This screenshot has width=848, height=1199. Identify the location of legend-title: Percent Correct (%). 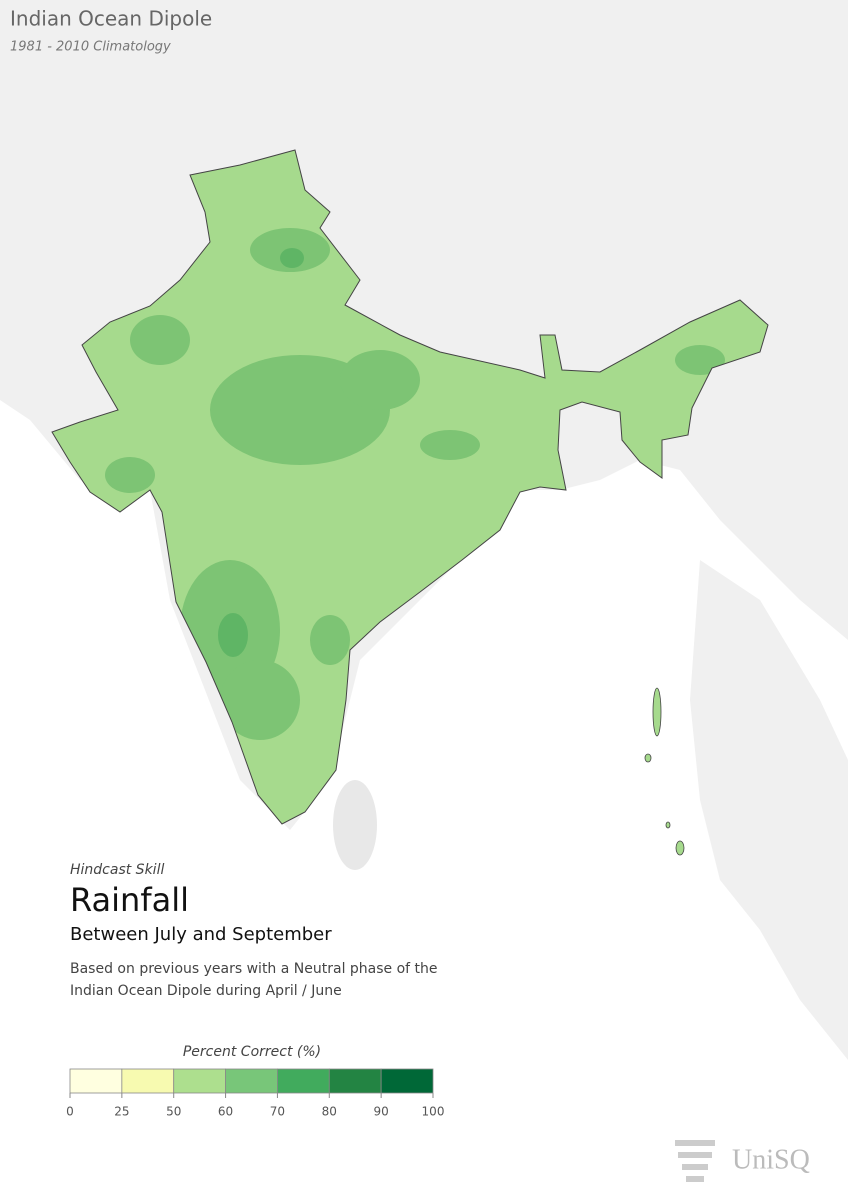
(252, 1052).